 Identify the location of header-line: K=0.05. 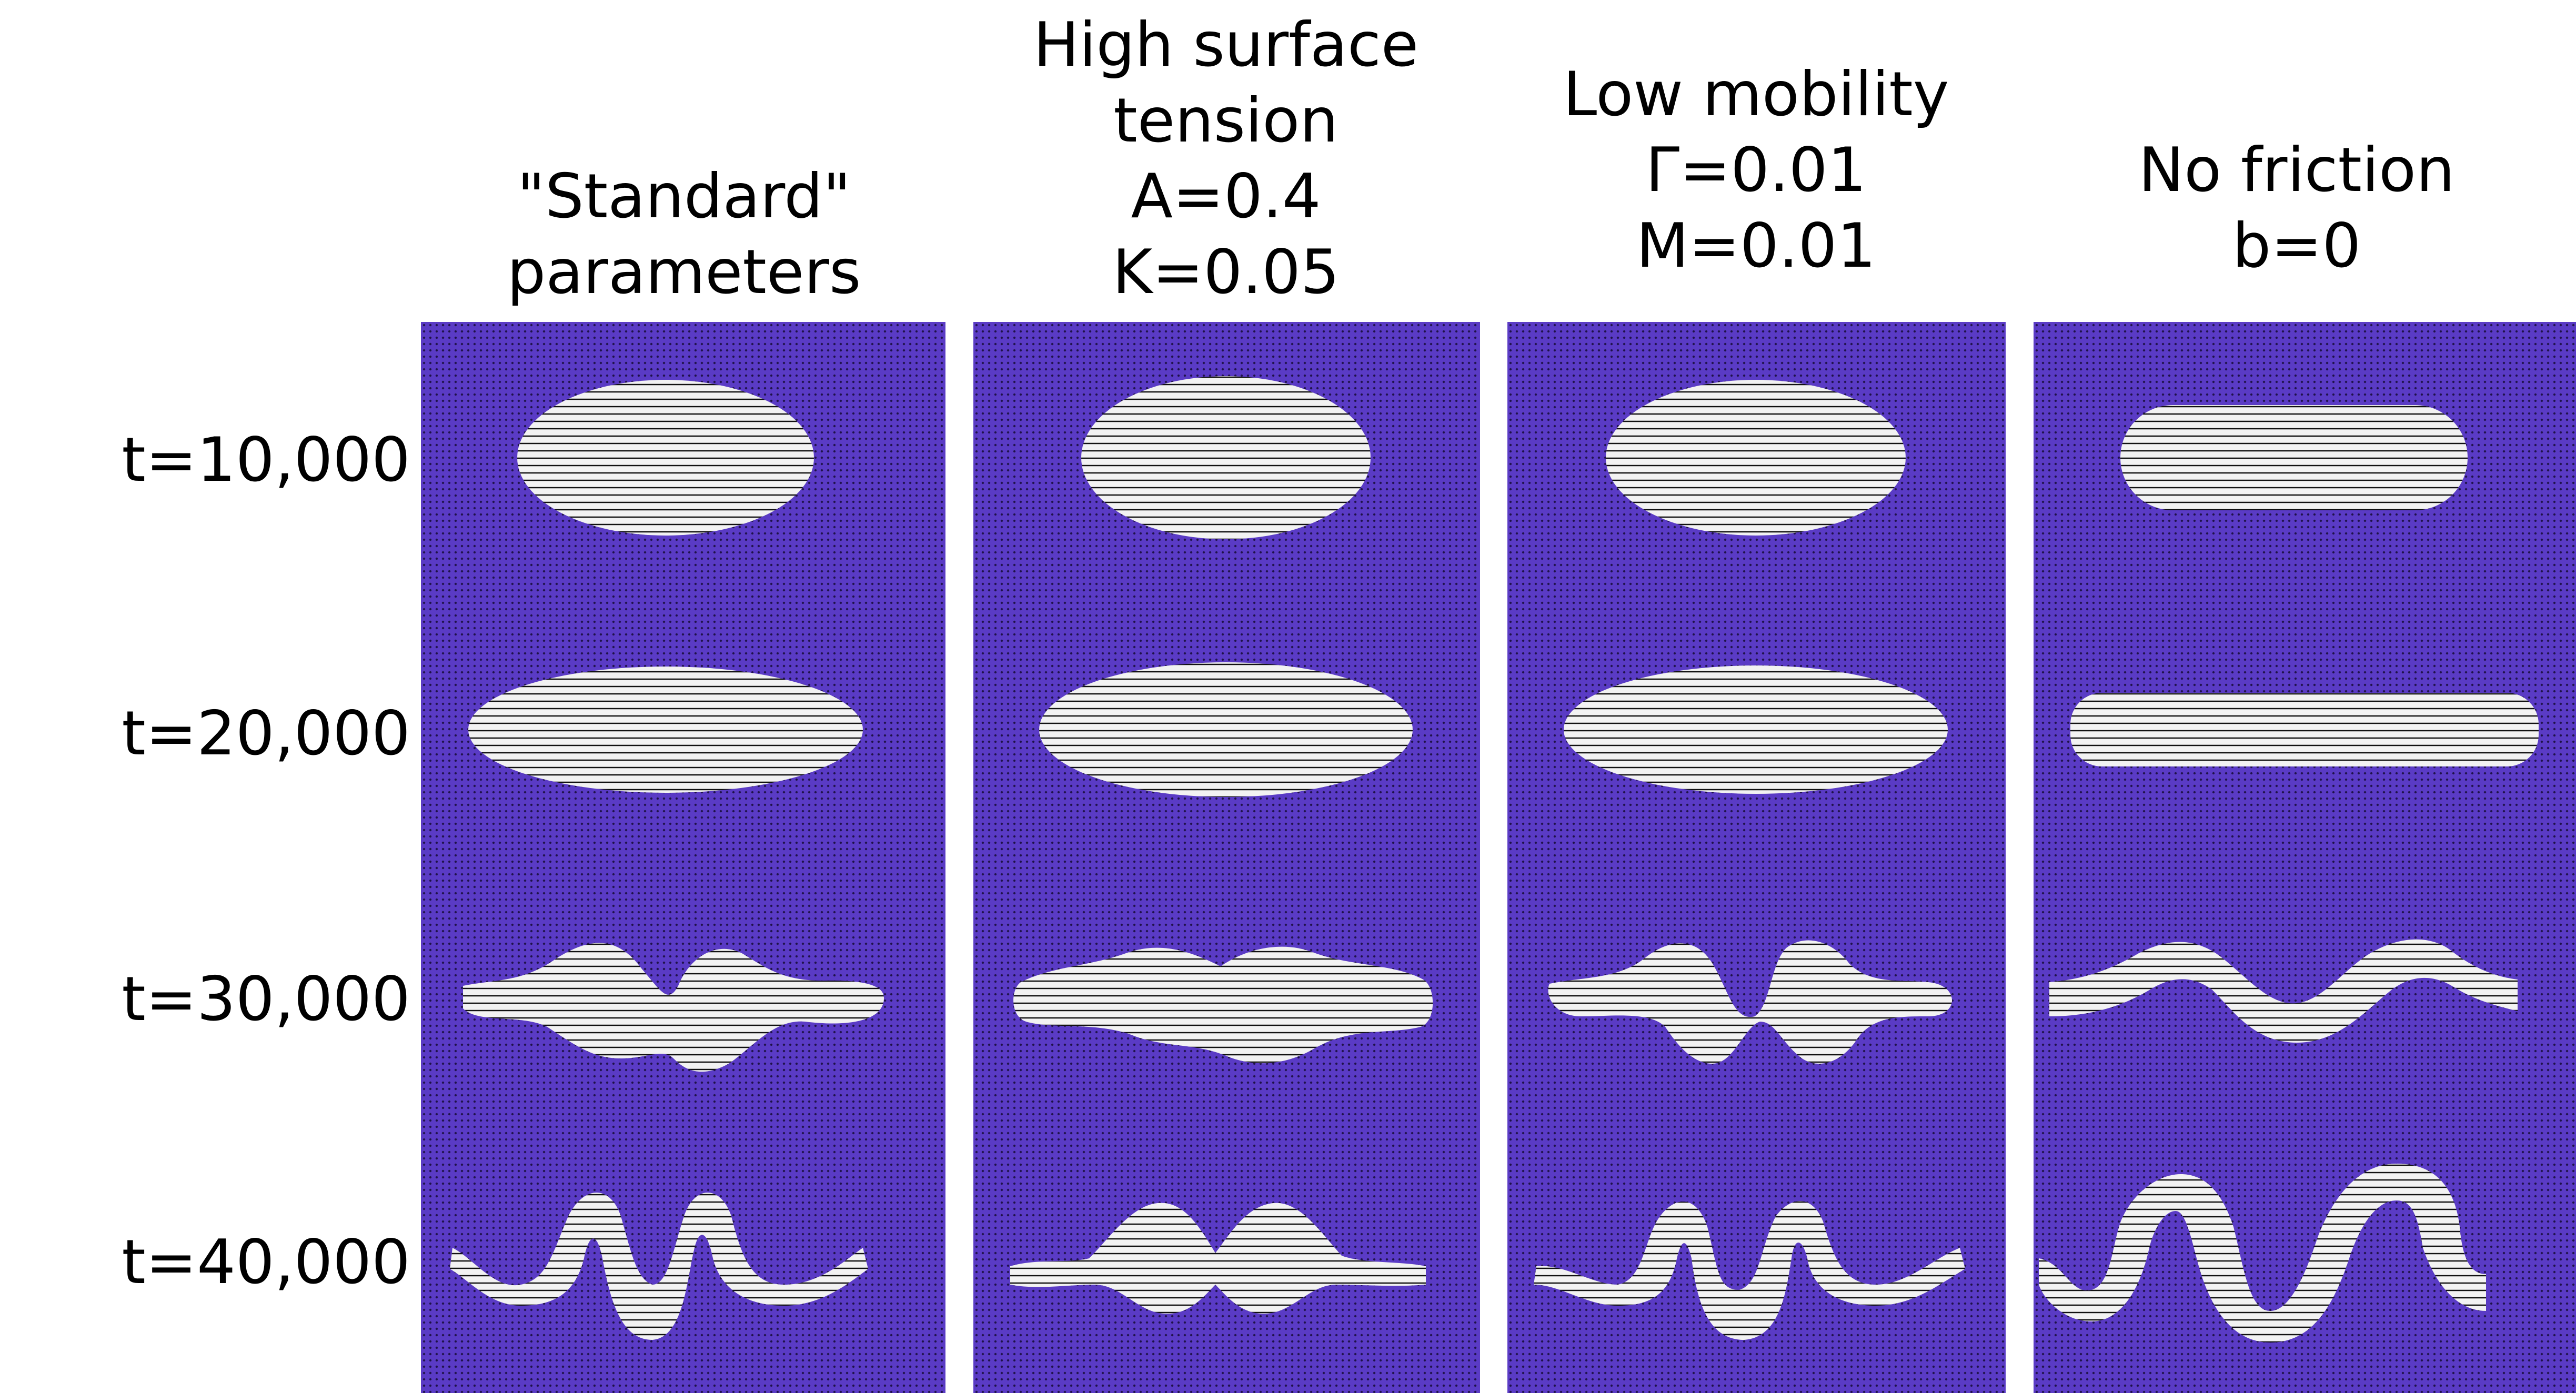
(1226, 272).